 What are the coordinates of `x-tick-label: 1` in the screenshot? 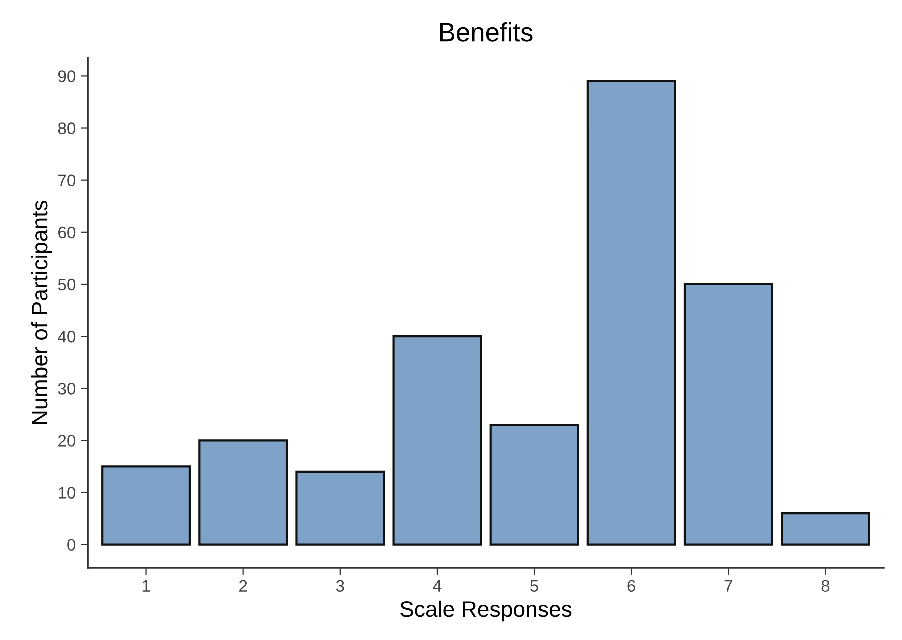 It's located at (146, 586).